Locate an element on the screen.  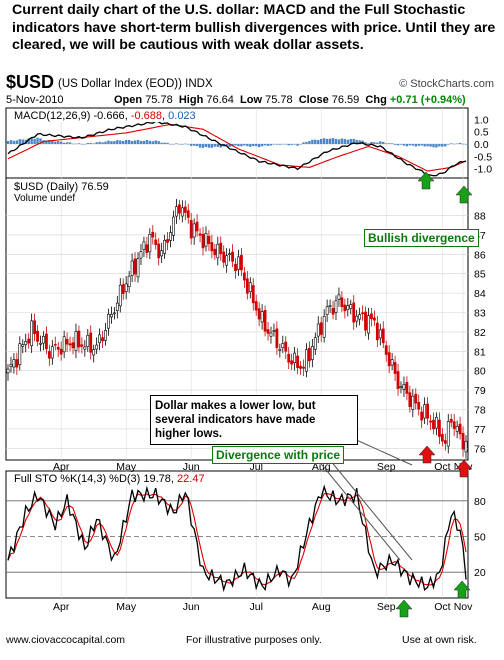
macd-tick-label: 0.0 is located at coordinates (481, 145).